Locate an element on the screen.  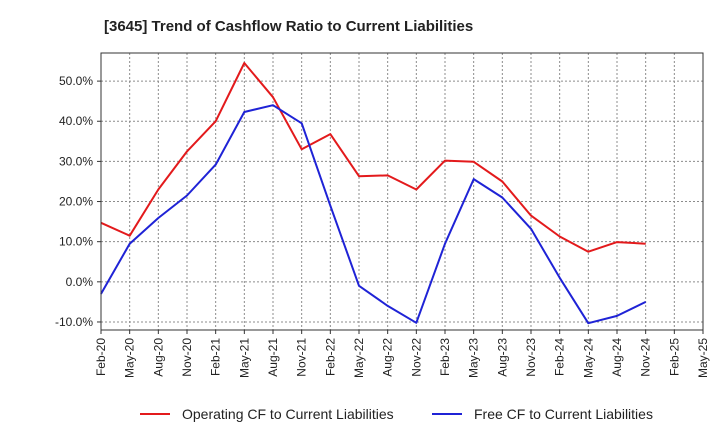
x-tick-label: May-20 is located at coordinates (130, 358).